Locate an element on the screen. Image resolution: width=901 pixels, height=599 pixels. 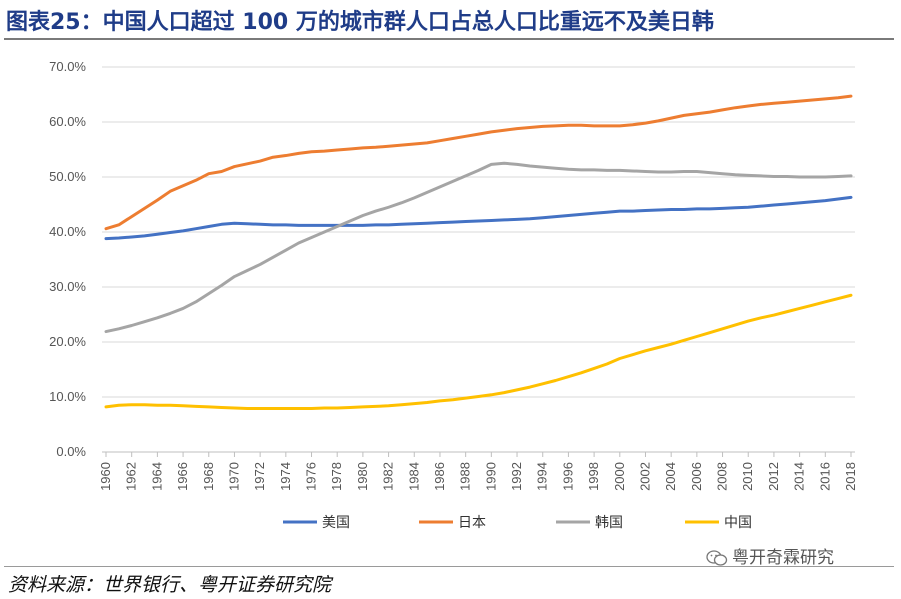
x-tick-label: 1970 is located at coordinates (233, 476).